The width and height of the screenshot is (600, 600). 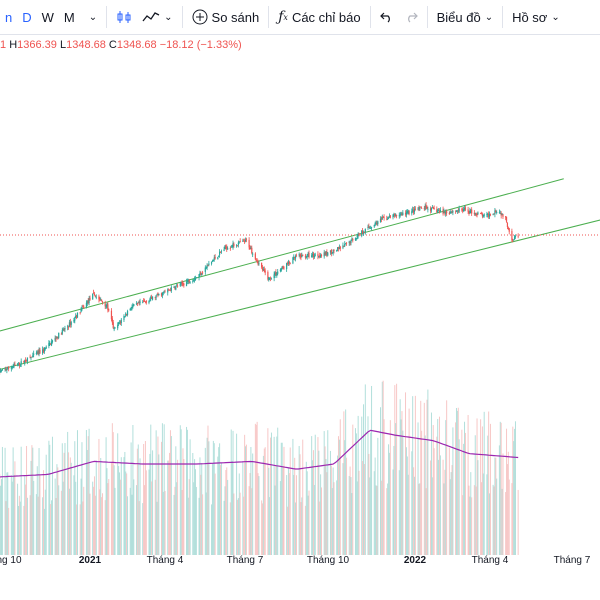 What do you see at coordinates (151, 17) in the screenshot?
I see `line-chart-icon` at bounding box center [151, 17].